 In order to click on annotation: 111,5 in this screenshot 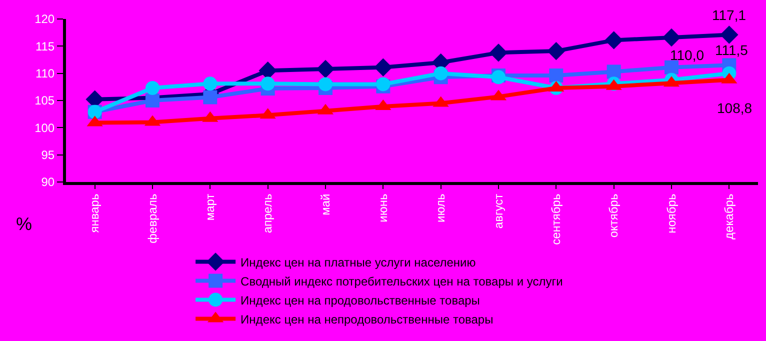, I will do `click(731, 50)`.